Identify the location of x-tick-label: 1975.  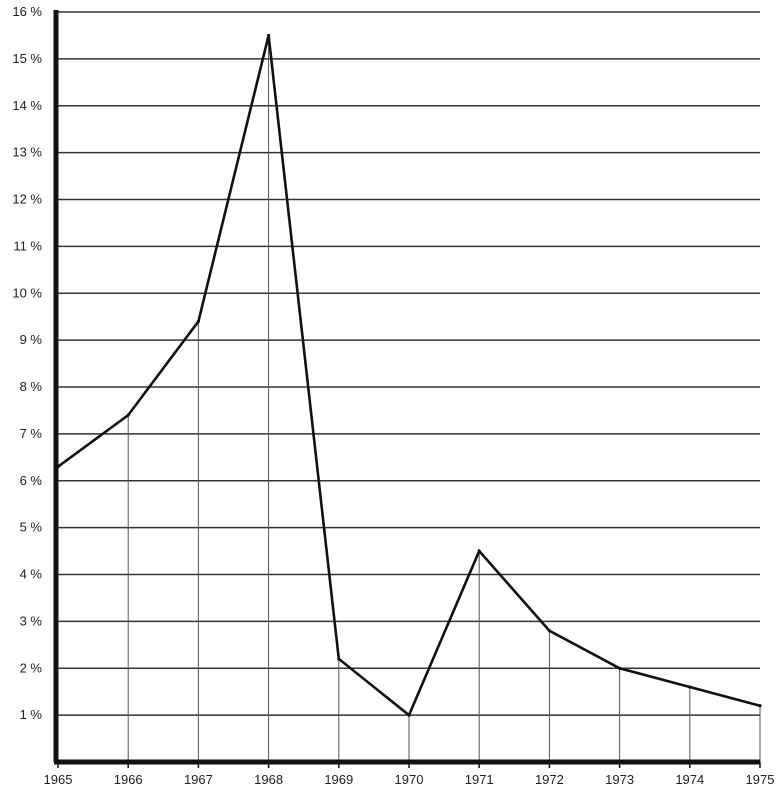
(760, 779).